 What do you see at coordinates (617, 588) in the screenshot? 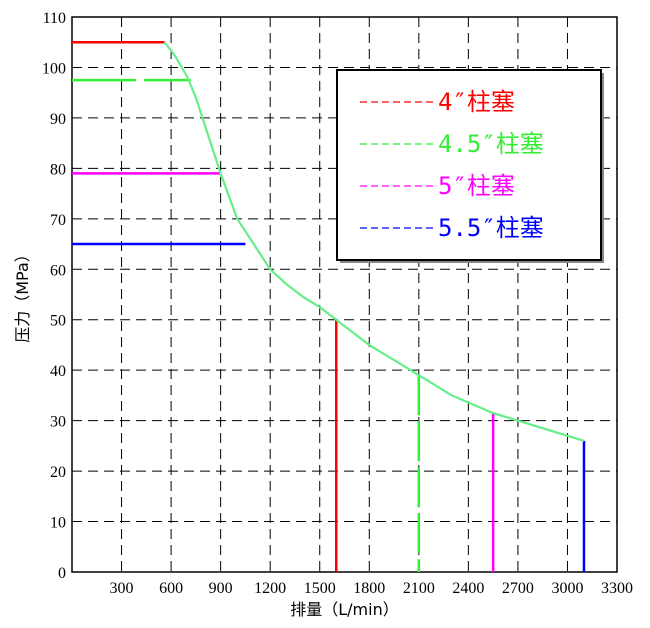
I see `x-tick-label: 3300` at bounding box center [617, 588].